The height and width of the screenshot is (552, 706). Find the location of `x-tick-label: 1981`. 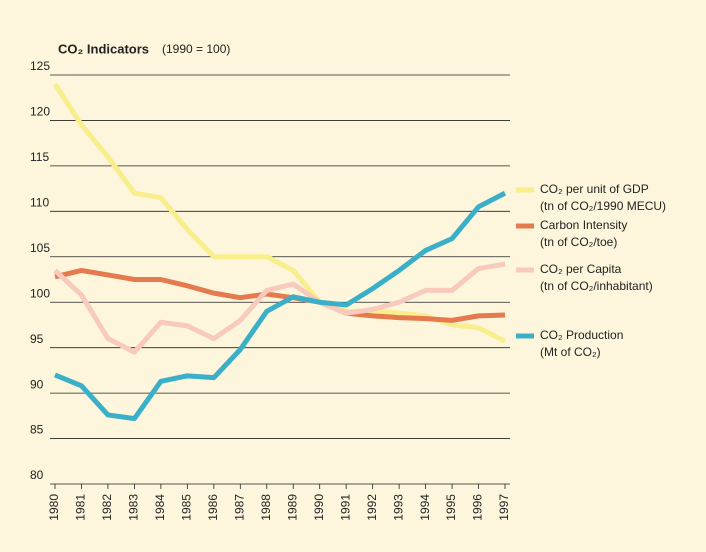

x-tick-label: 1981 is located at coordinates (81, 507).